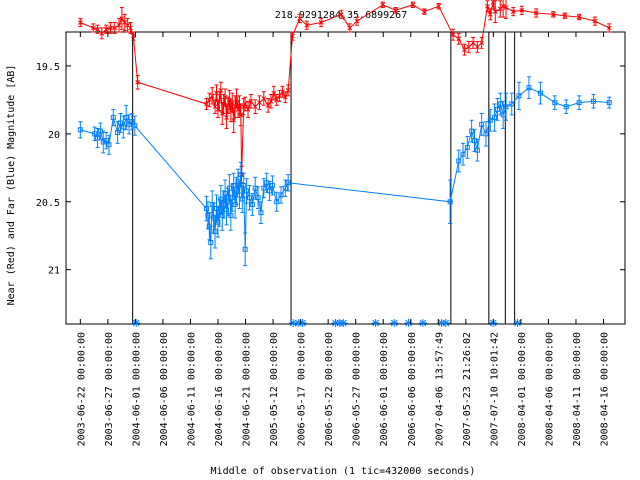 This screenshot has width=640, height=480. What do you see at coordinates (48, 203) in the screenshot?
I see `y-tick-label-2: 20.5` at bounding box center [48, 203].